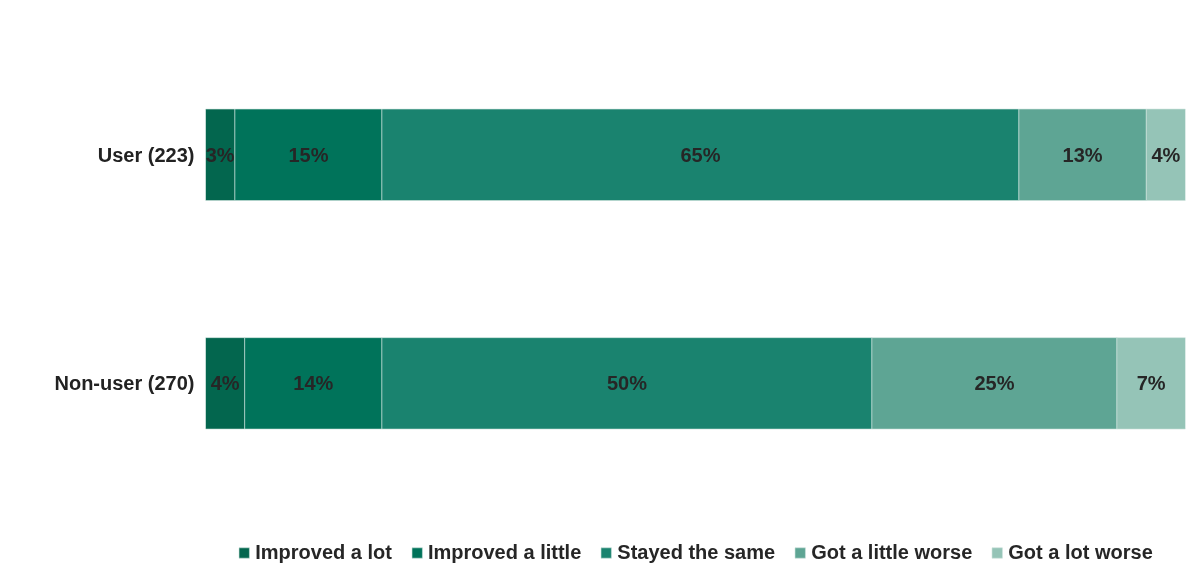 The image size is (1202, 578). Describe the element at coordinates (323, 552) in the screenshot. I see `legend-label: Improved a lot` at that location.